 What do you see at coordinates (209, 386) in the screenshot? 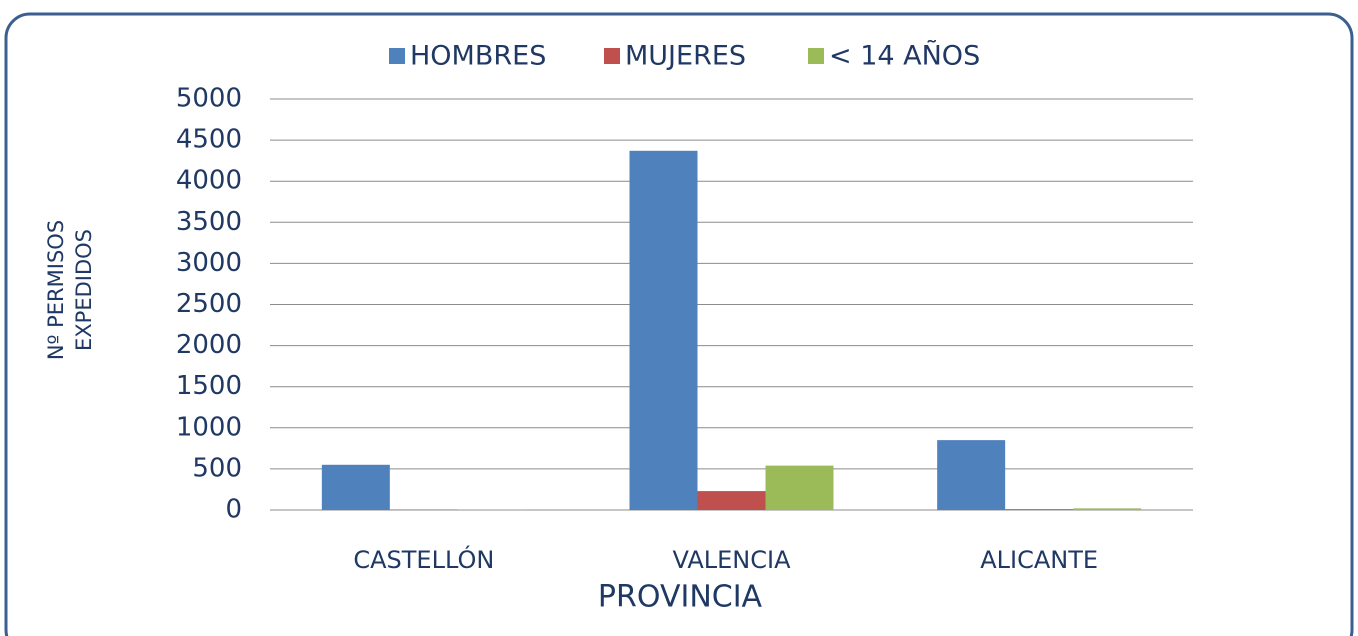
I see `y-tick-label: 1500` at bounding box center [209, 386].